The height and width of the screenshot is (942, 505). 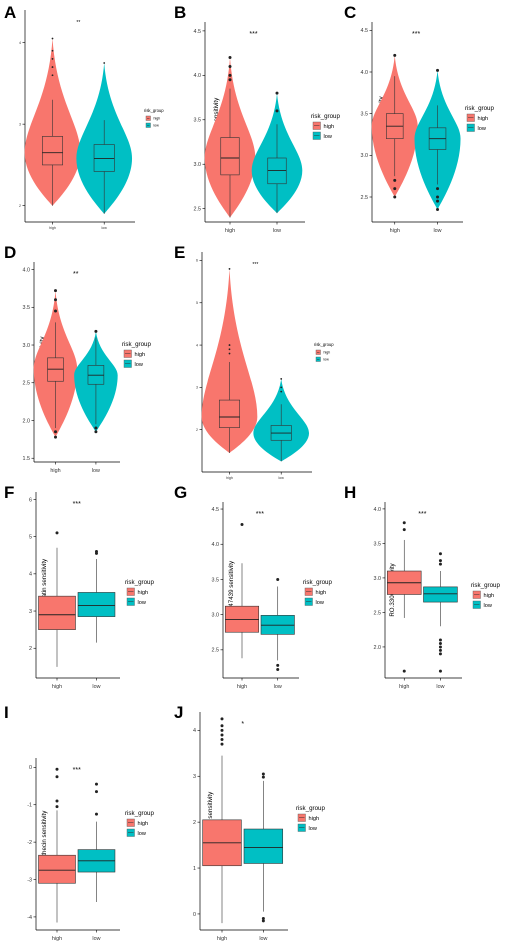 What do you see at coordinates (378, 648) in the screenshot?
I see `y-tick-label: 2.0` at bounding box center [378, 648].